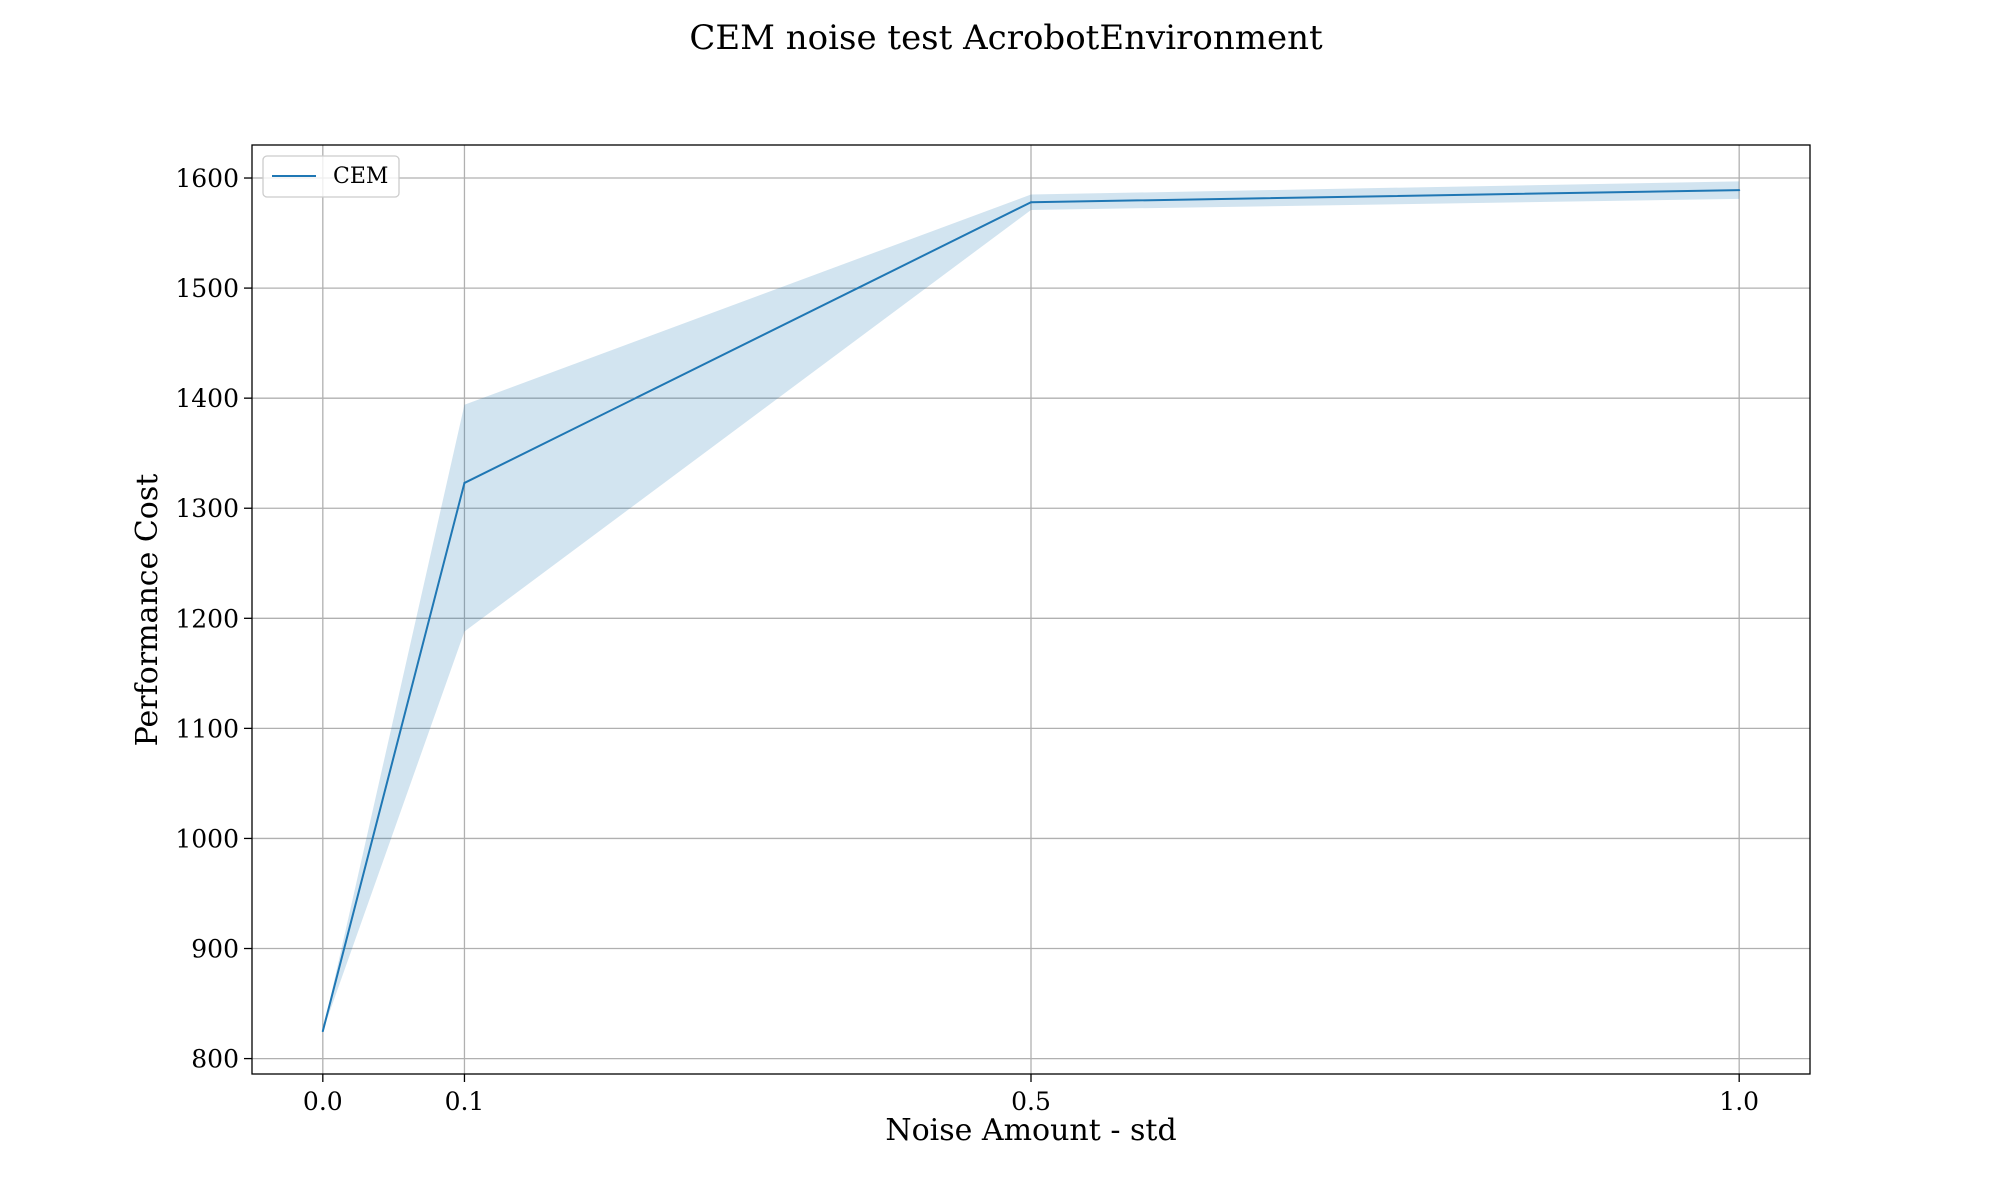  What do you see at coordinates (207, 508) in the screenshot?
I see `y-tick-label: 1300` at bounding box center [207, 508].